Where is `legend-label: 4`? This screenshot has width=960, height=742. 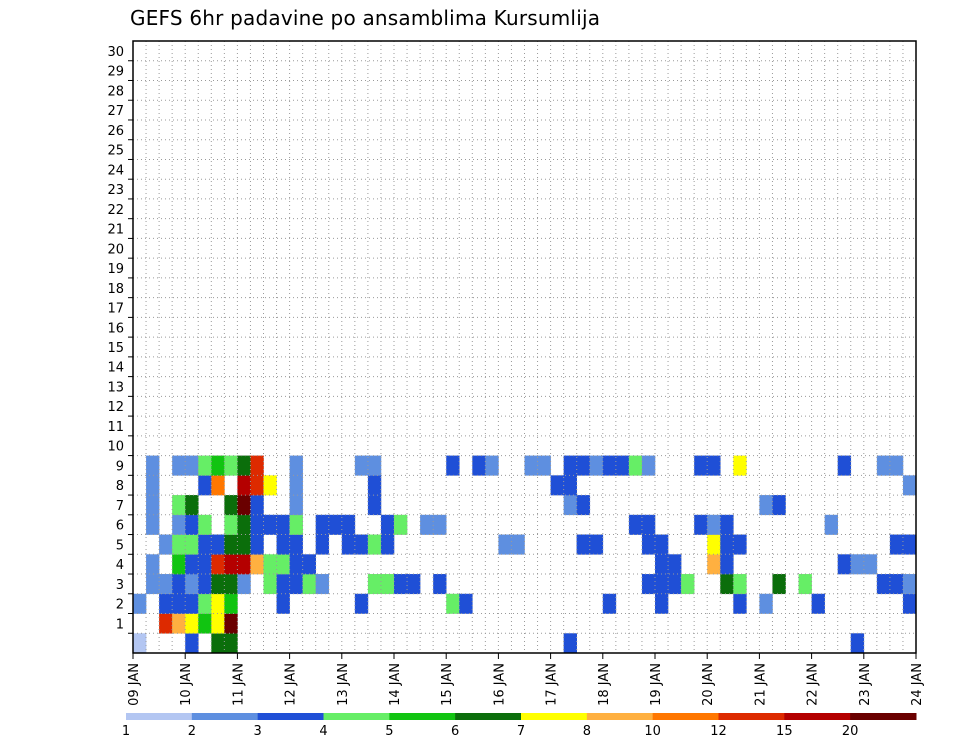
legend-label: 4 is located at coordinates (323, 731).